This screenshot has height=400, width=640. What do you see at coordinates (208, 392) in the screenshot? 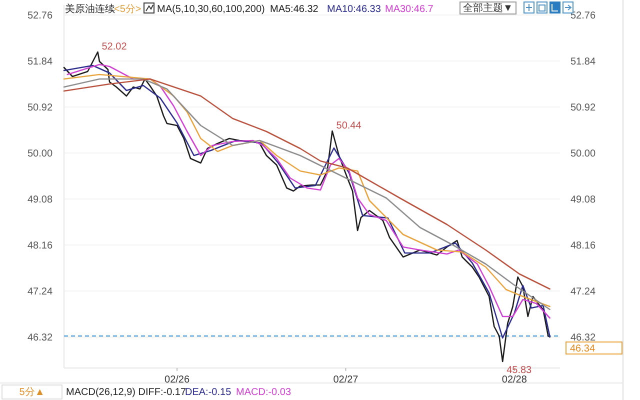
I see `text: DEA:-0.15` at bounding box center [208, 392].